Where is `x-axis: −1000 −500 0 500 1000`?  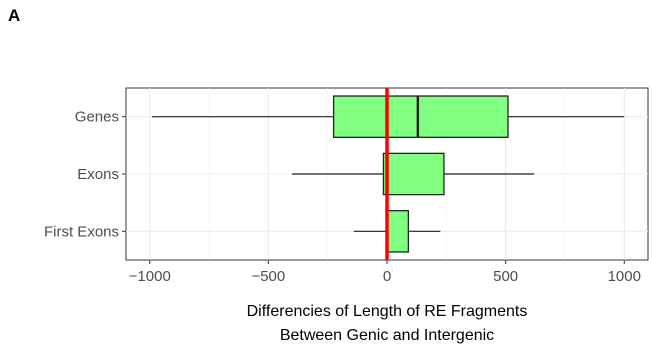 x-axis: −1000 −500 0 500 1000 is located at coordinates (385, 272).